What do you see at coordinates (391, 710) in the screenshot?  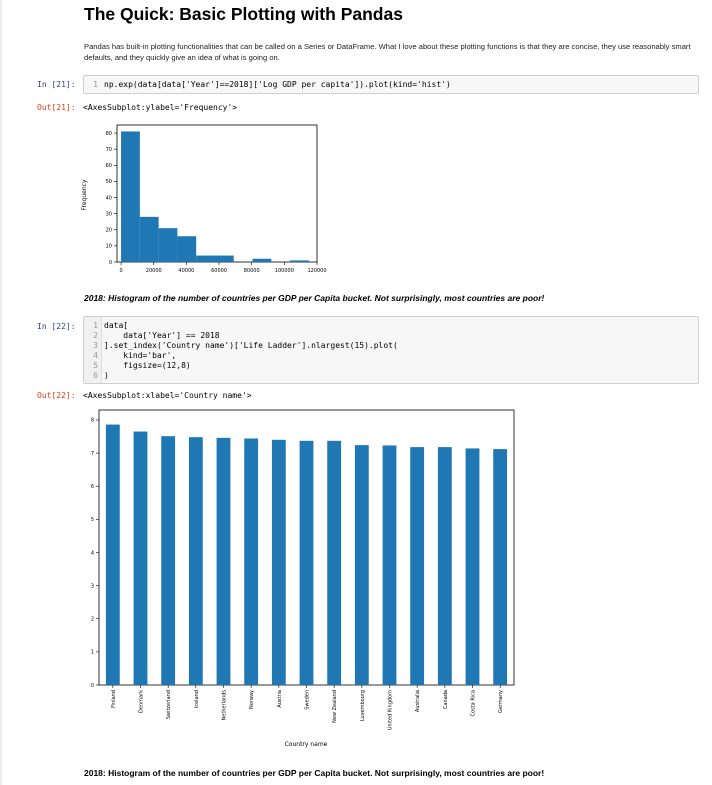 I see `bar-xtick-label: United Kingdom` at bounding box center [391, 710].